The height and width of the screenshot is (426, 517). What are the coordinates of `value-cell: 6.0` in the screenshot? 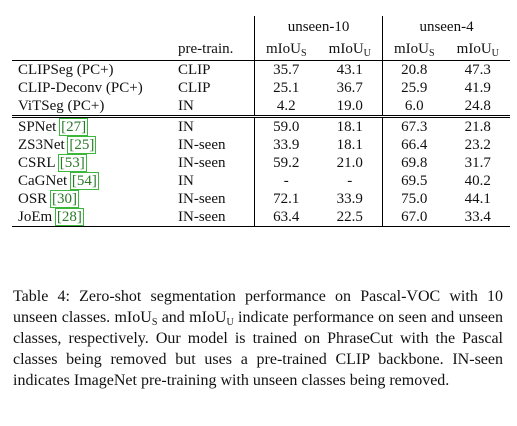 It's located at (414, 107).